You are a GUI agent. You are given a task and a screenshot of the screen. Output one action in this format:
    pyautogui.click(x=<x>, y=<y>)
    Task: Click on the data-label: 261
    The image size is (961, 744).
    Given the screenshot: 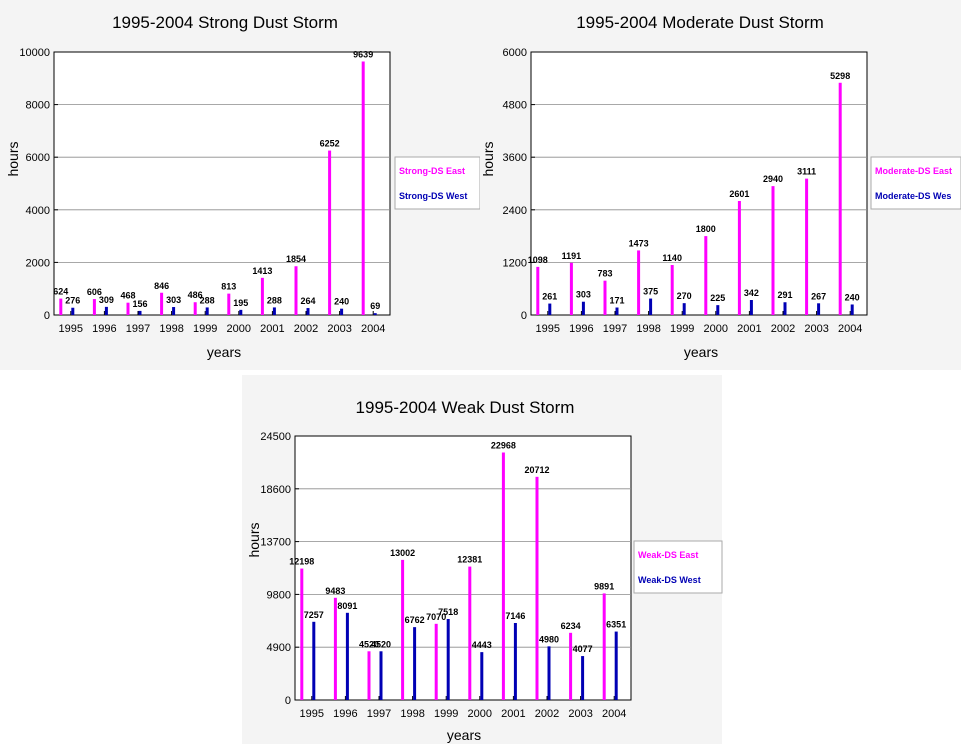 What is the action you would take?
    pyautogui.click(x=549, y=297)
    